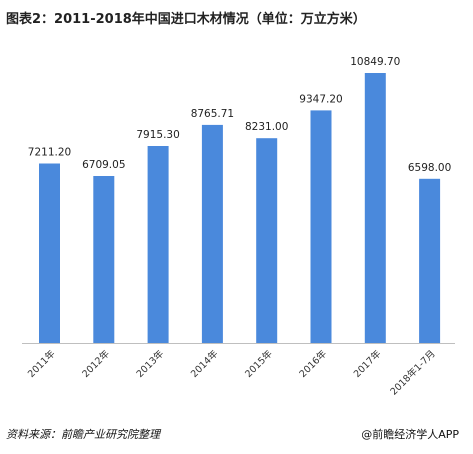 The width and height of the screenshot is (473, 454). What do you see at coordinates (150, 363) in the screenshot?
I see `x-tick-label-2: 2013年` at bounding box center [150, 363].